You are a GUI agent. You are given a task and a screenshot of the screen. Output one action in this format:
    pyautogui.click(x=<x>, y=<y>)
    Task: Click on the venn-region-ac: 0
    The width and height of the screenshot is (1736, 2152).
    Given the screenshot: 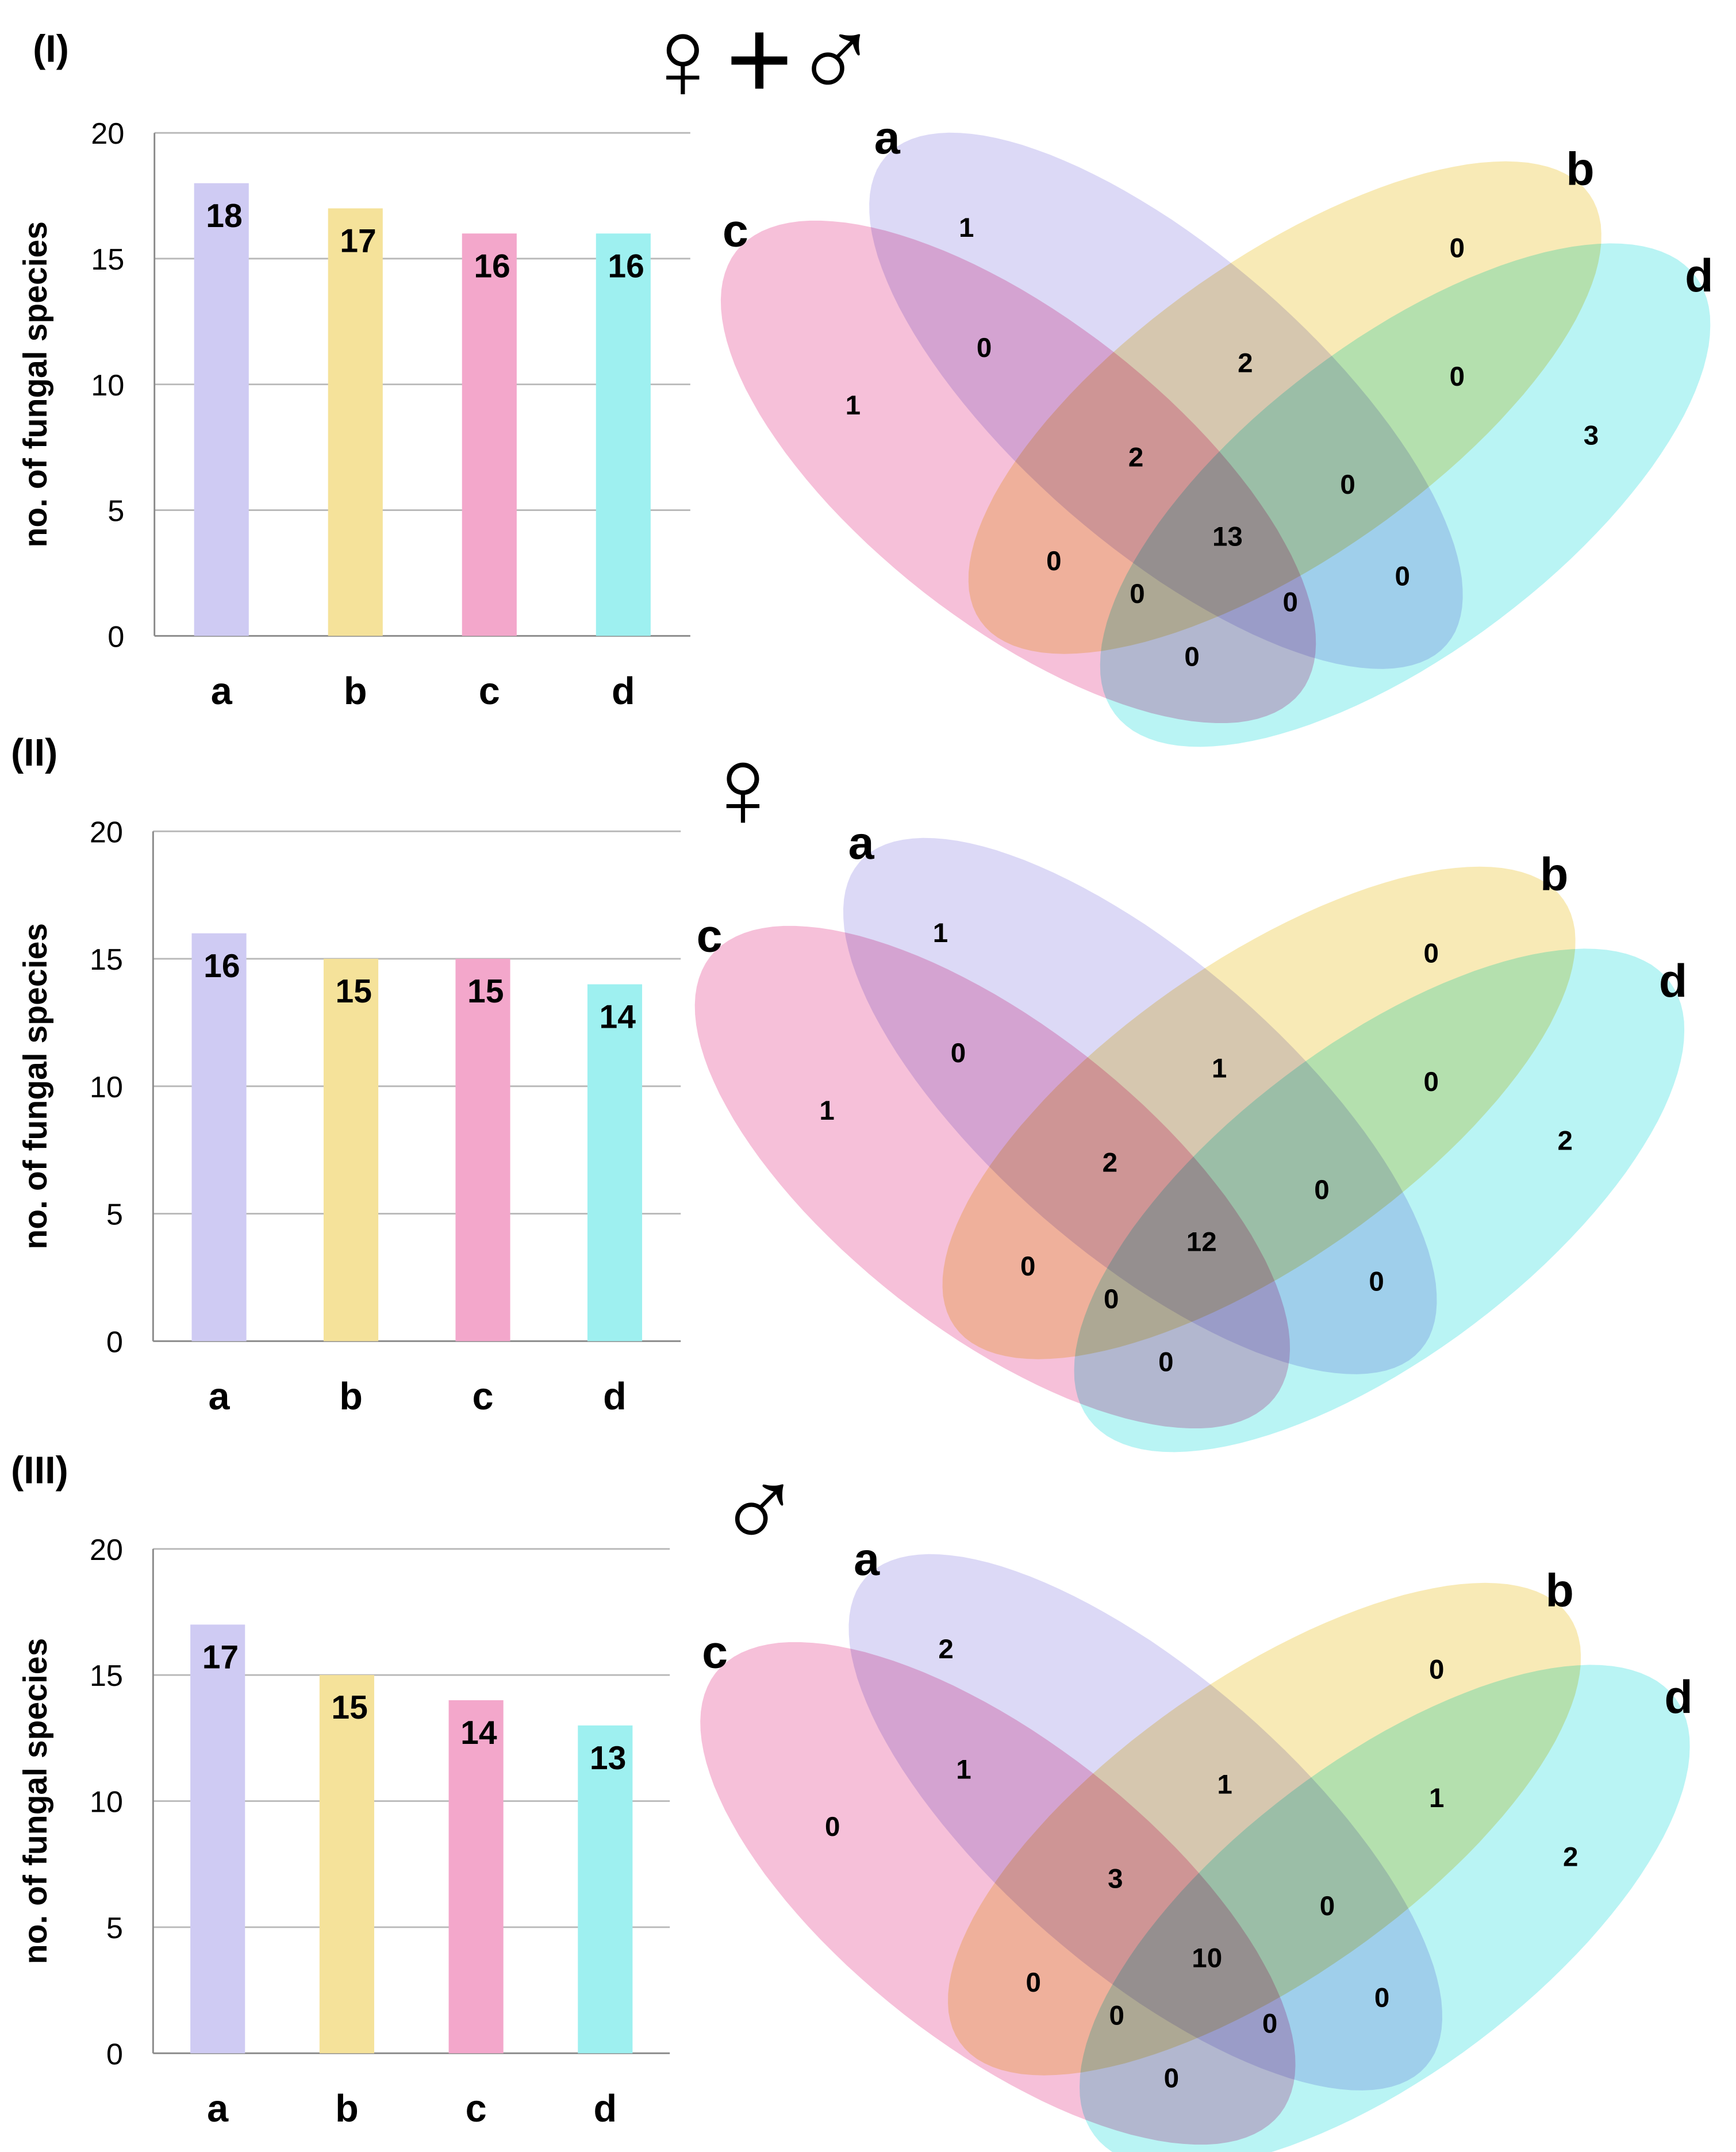 What is the action you would take?
    pyautogui.click(x=959, y=1053)
    